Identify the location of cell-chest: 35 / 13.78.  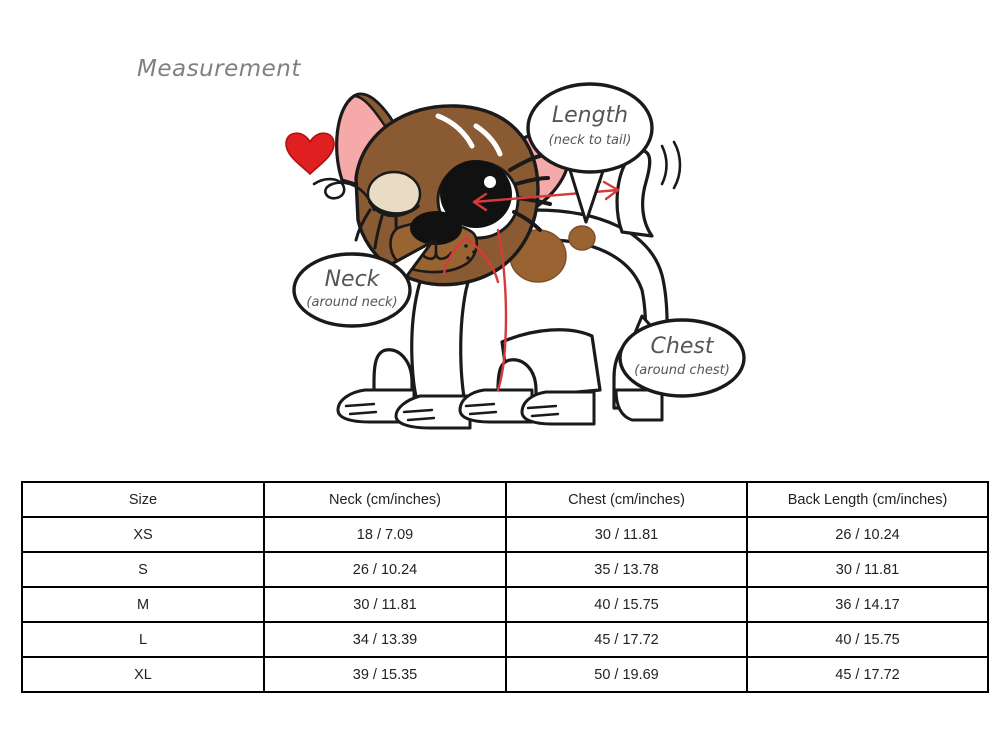
(626, 569).